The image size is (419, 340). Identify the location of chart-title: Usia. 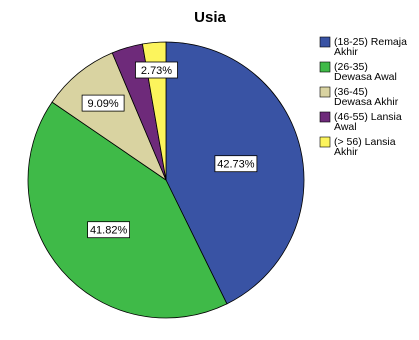
(210, 17).